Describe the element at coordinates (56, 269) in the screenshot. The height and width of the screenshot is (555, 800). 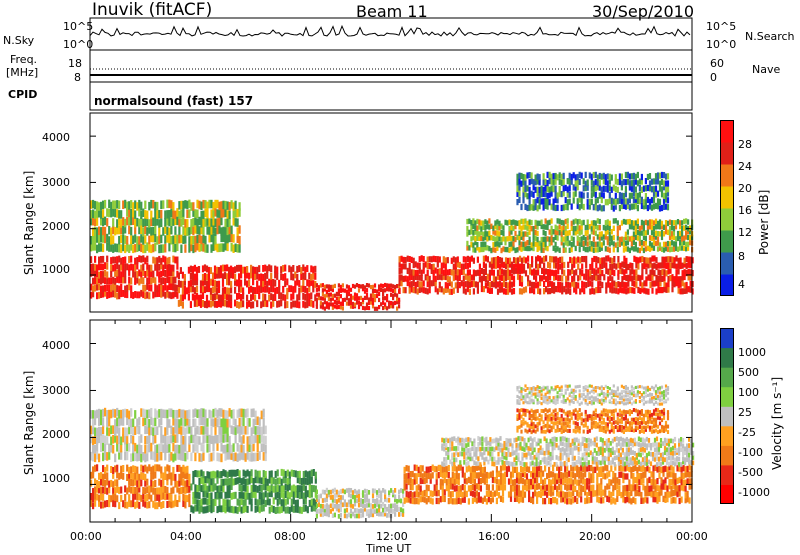
I see `power-ytick-1000: 1000` at that location.